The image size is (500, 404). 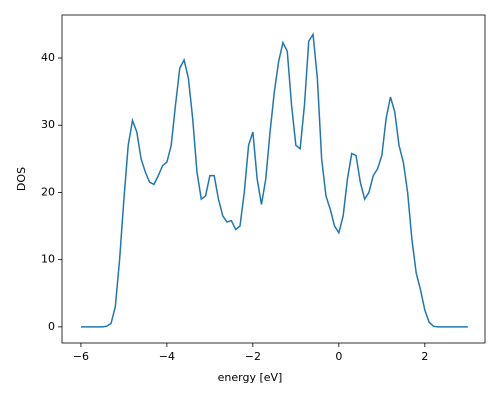 What do you see at coordinates (48, 259) in the screenshot?
I see `y-tick-label: 10` at bounding box center [48, 259].